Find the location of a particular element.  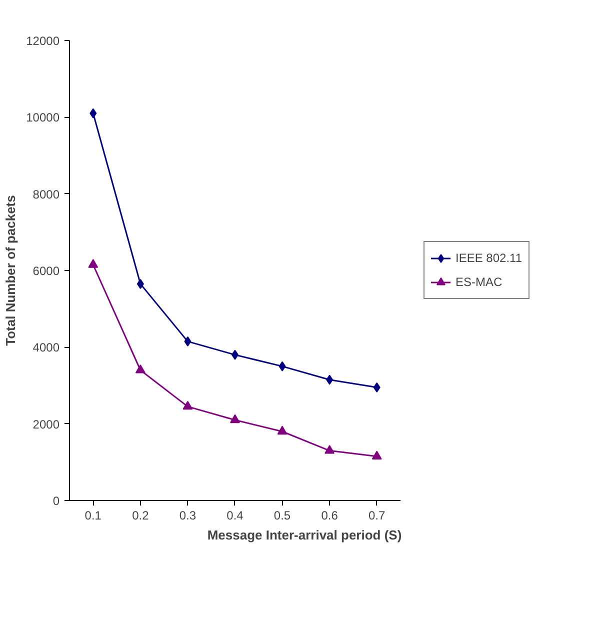

x-tick-label: 0.1 is located at coordinates (93, 515).